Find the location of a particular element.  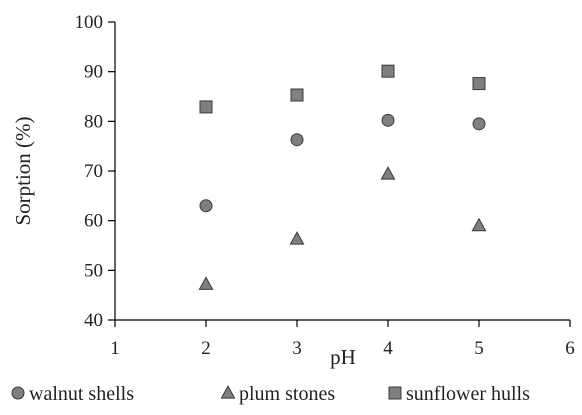

x-tick-label: 2 is located at coordinates (206, 348).